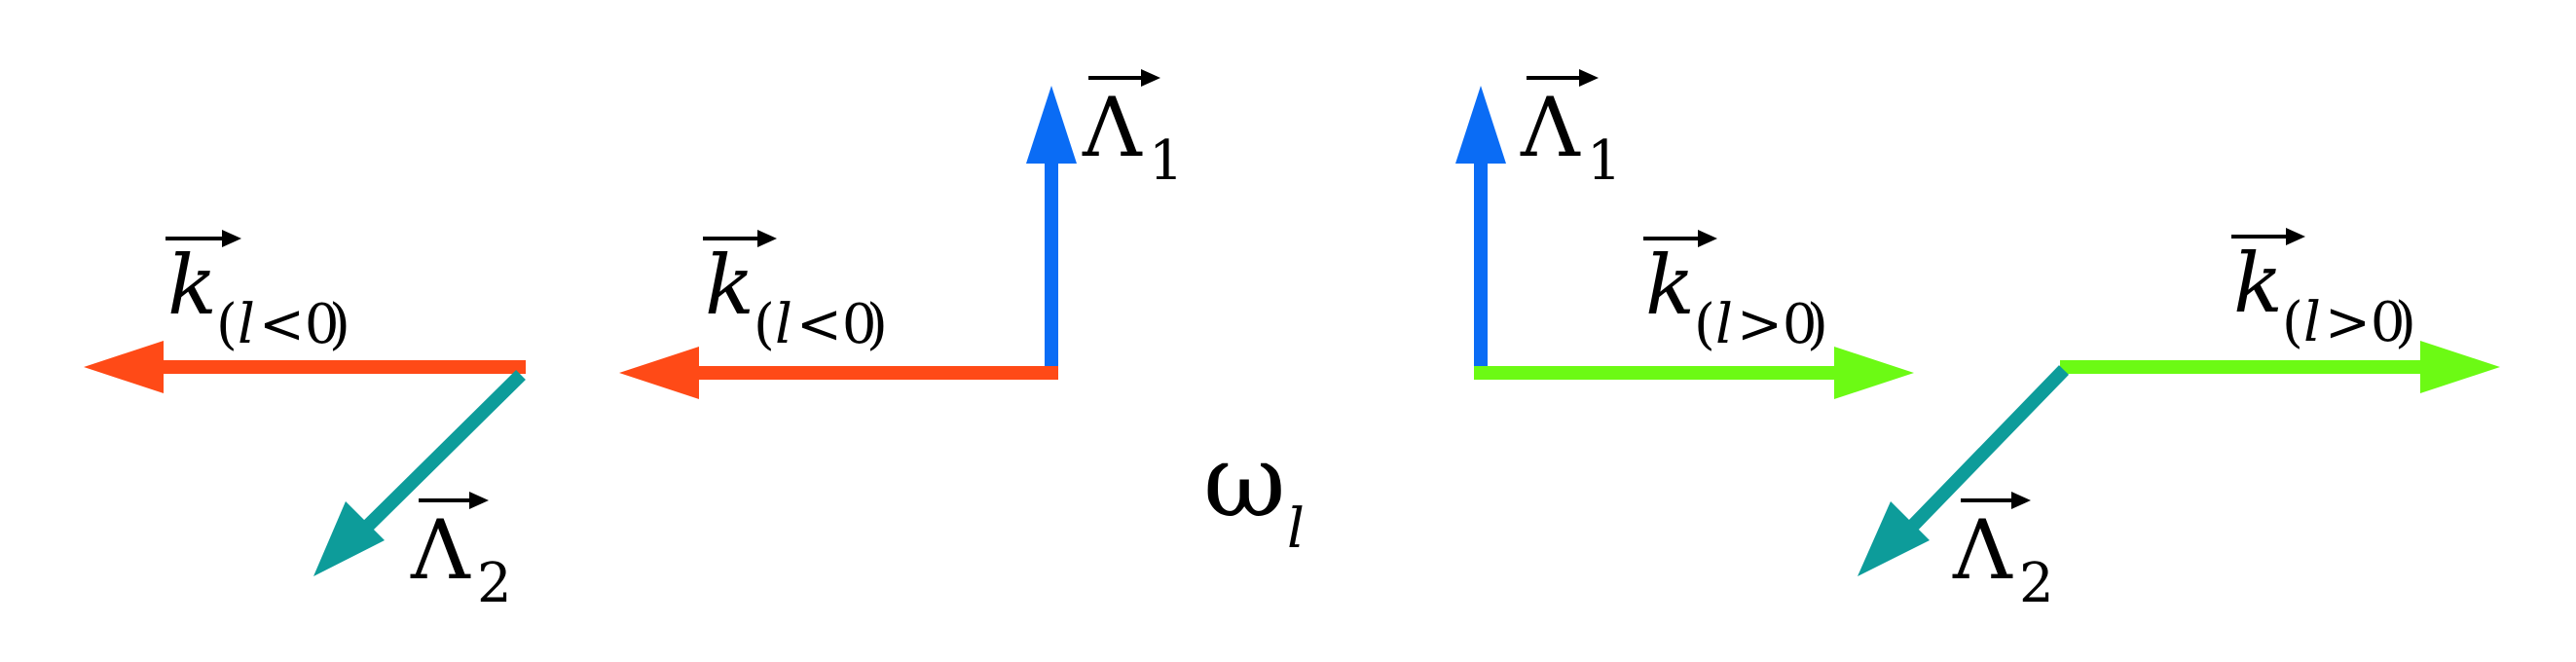  Describe the element at coordinates (258, 293) in the screenshot. I see `k-label-l-negative-outer: k ( l <0 )` at that location.